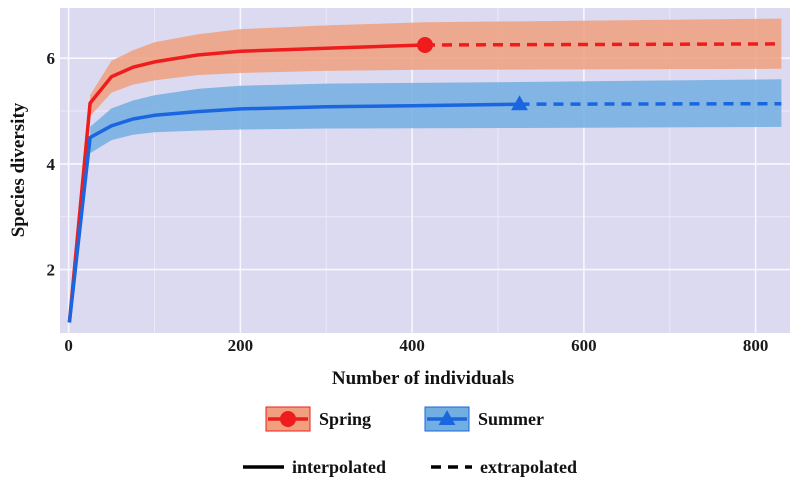 Image resolution: width=800 pixels, height=491 pixels. What do you see at coordinates (425, 44) in the screenshot?
I see `observed-point-spring` at bounding box center [425, 44].